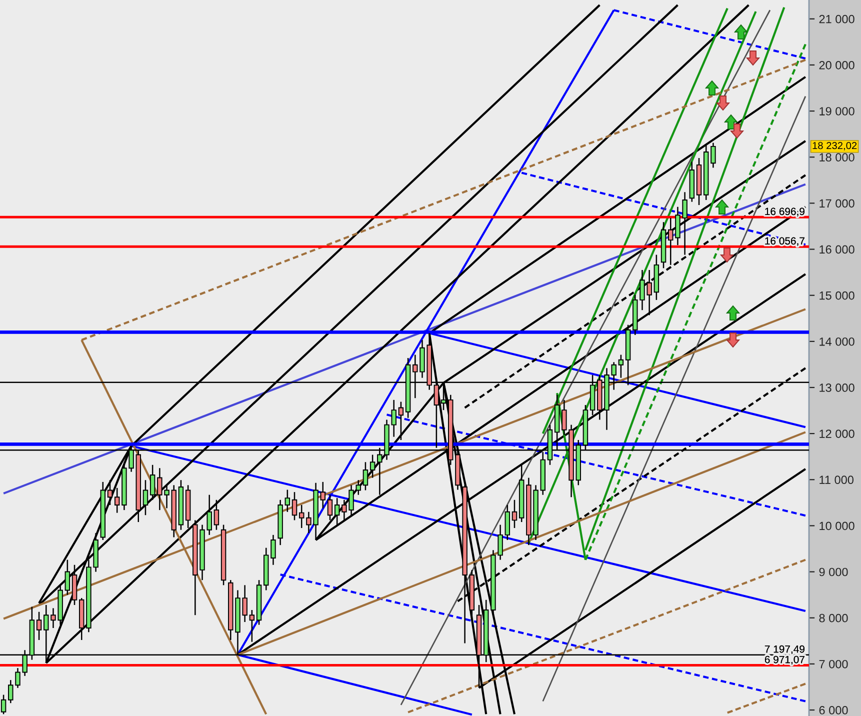 The height and width of the screenshot is (716, 861). Describe the element at coordinates (834, 146) in the screenshot. I see `text: 18 232,02` at that location.